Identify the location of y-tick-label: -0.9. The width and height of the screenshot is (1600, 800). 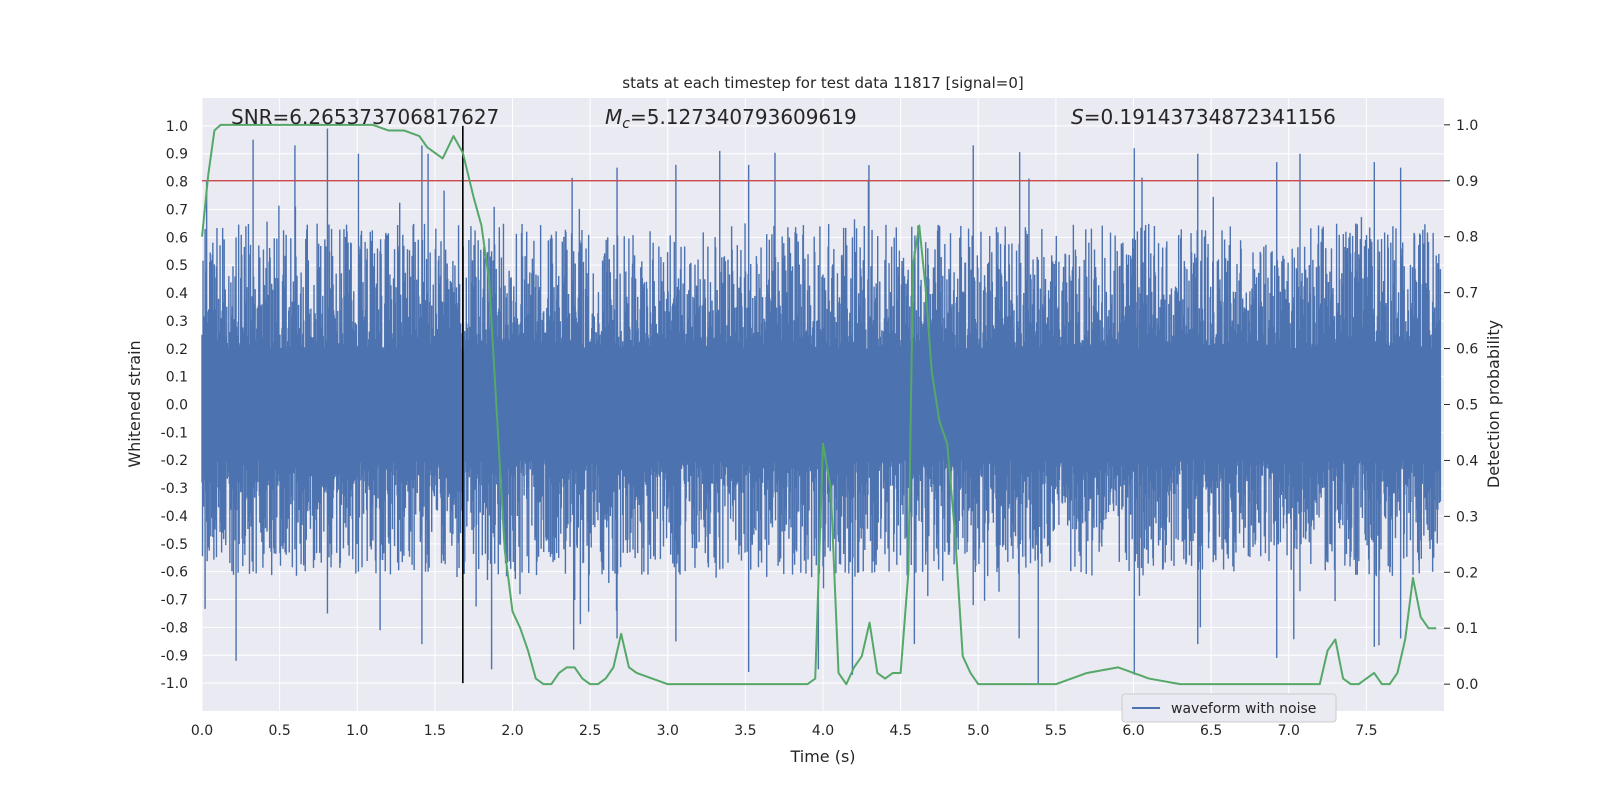
(174, 656).